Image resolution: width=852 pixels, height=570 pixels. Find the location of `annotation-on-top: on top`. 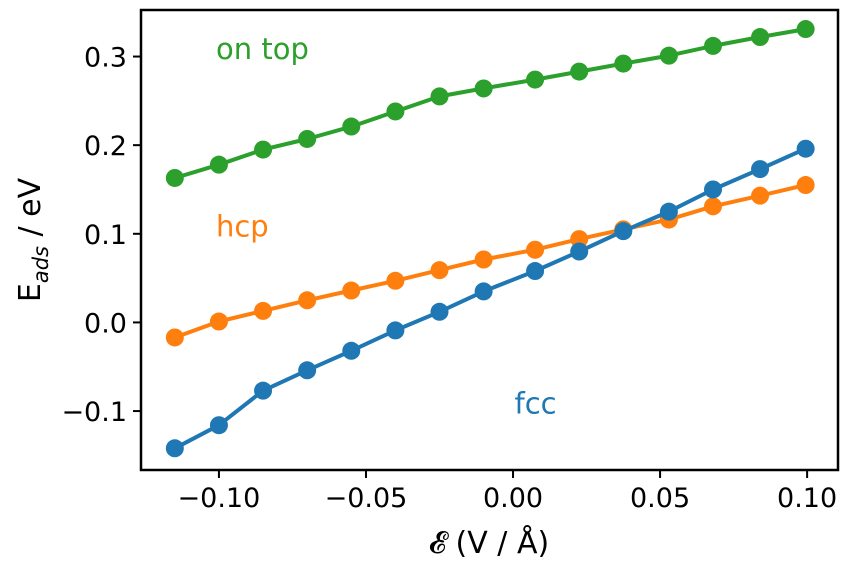

annotation-on-top: on top is located at coordinates (262, 49).